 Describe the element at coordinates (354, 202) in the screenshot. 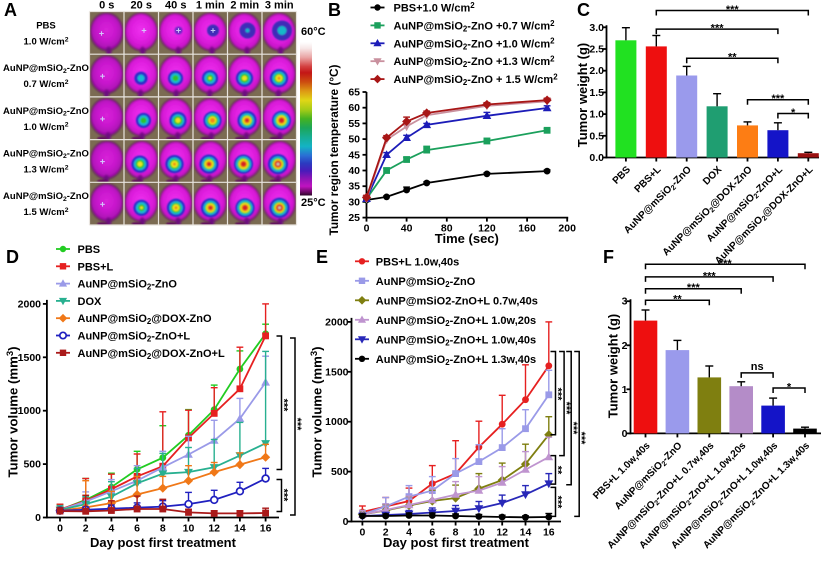

I see `svg-text: 30` at that location.